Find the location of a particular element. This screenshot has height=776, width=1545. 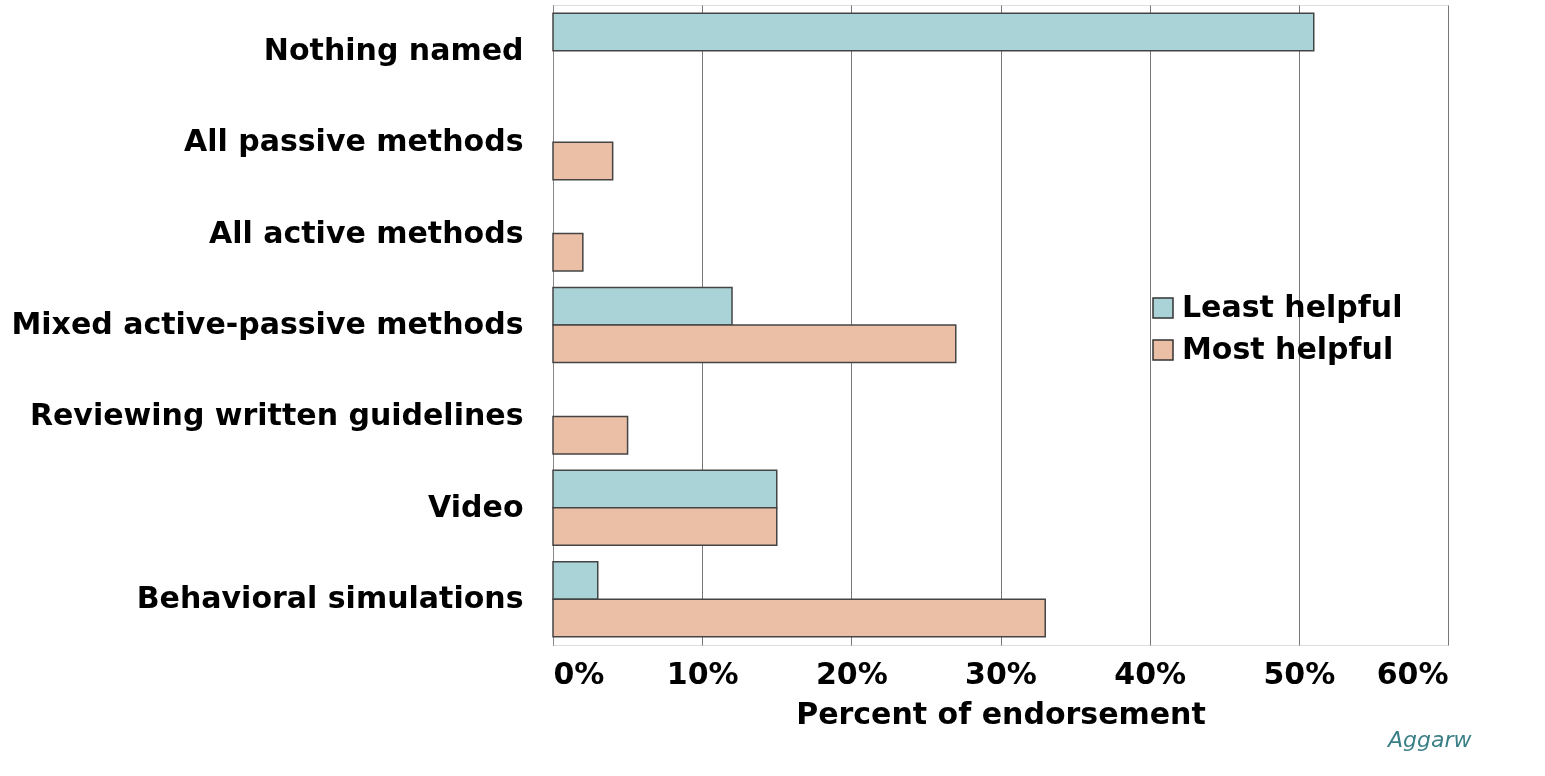

x-tick-label: 0% is located at coordinates (579, 673).